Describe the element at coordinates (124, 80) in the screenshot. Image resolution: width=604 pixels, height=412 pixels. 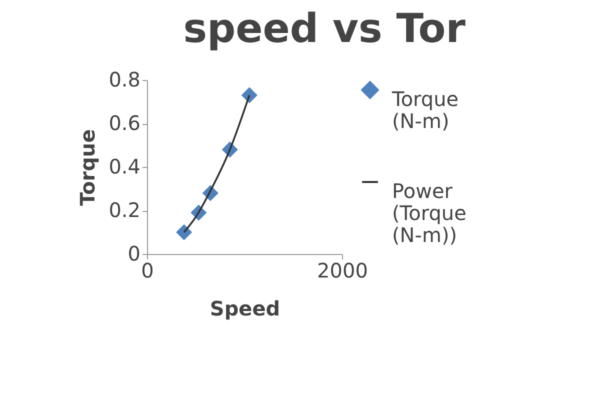
I see `y-tick-label: 0.8` at that location.